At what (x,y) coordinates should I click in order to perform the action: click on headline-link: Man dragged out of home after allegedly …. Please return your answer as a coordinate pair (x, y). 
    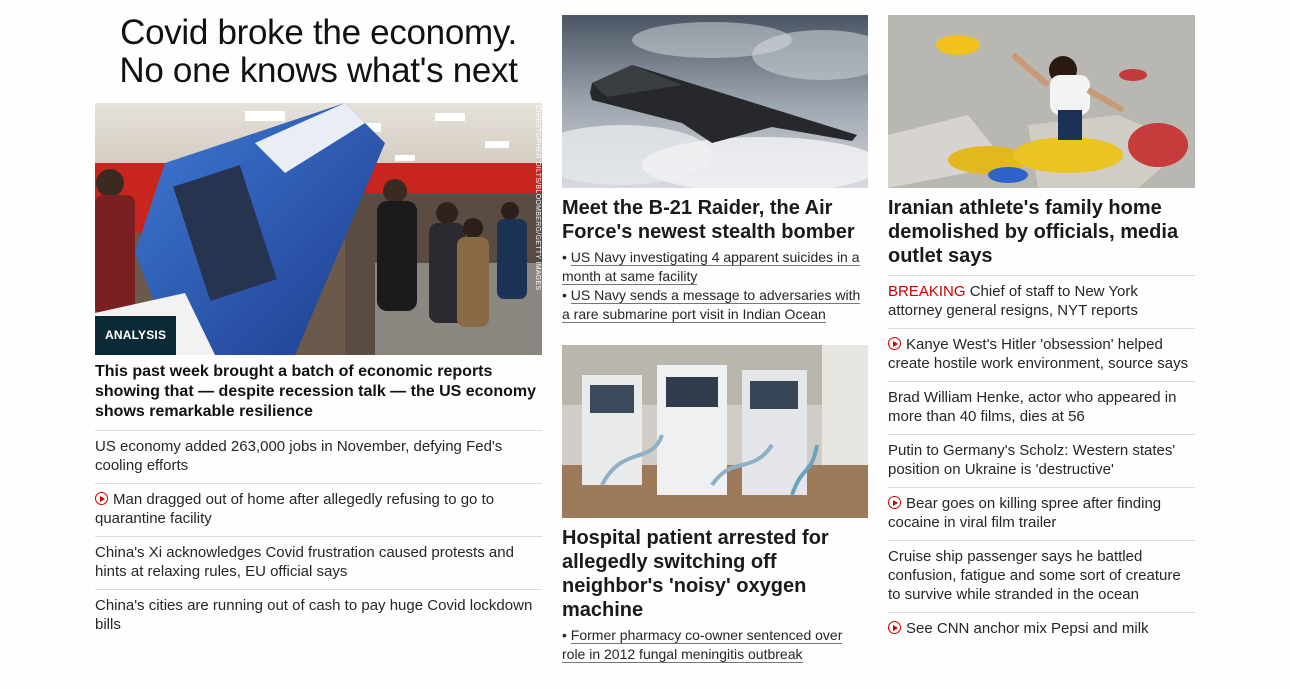
    Looking at the image, I should click on (295, 509).